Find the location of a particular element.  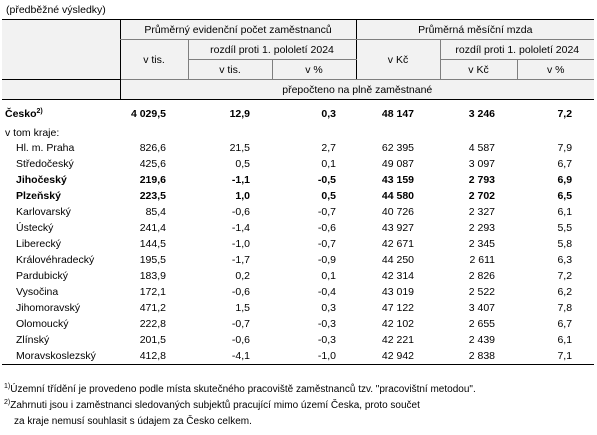

region-value: 0,2 is located at coordinates (242, 276).